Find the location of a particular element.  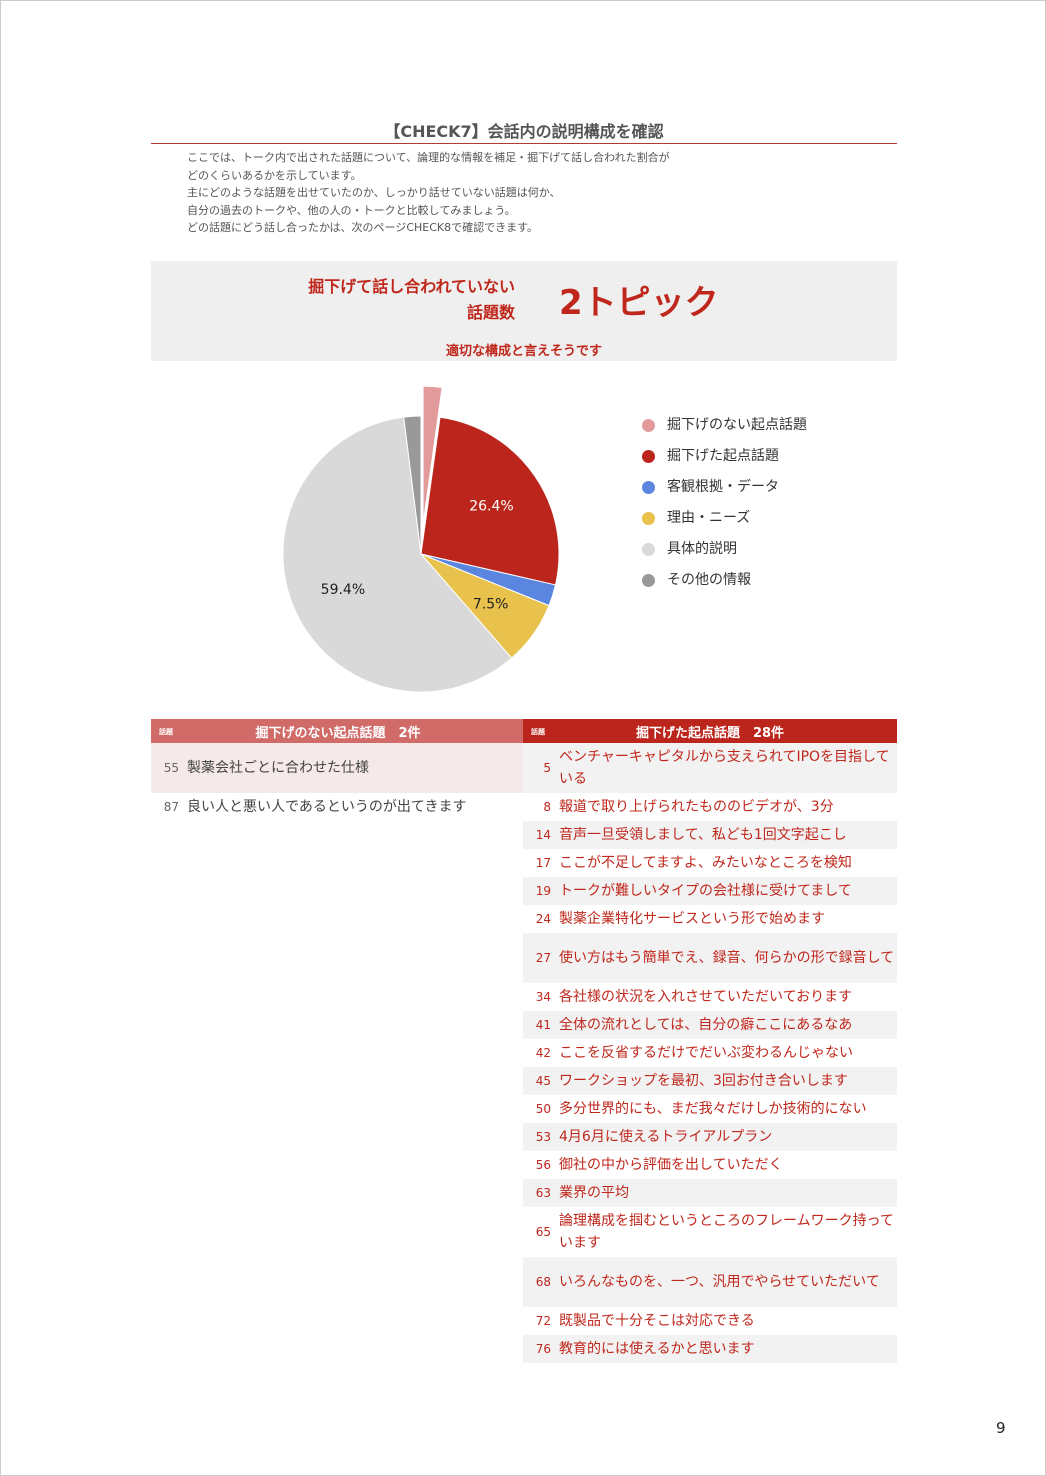

table-row: 56 御社の中から評価を出していただく is located at coordinates (710, 1165).